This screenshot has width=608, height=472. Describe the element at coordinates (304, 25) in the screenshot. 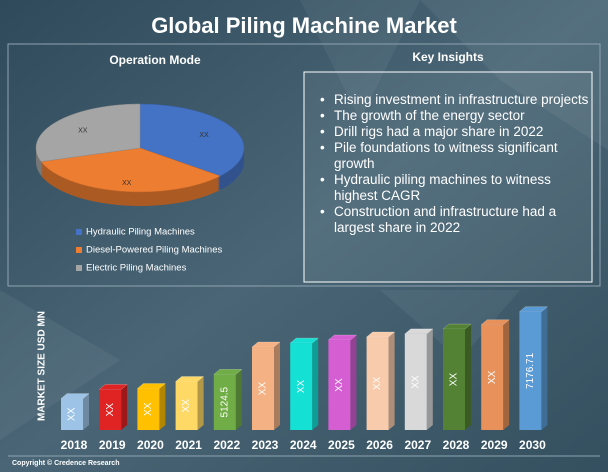

I see `title: Global Piling Machine Market` at that location.